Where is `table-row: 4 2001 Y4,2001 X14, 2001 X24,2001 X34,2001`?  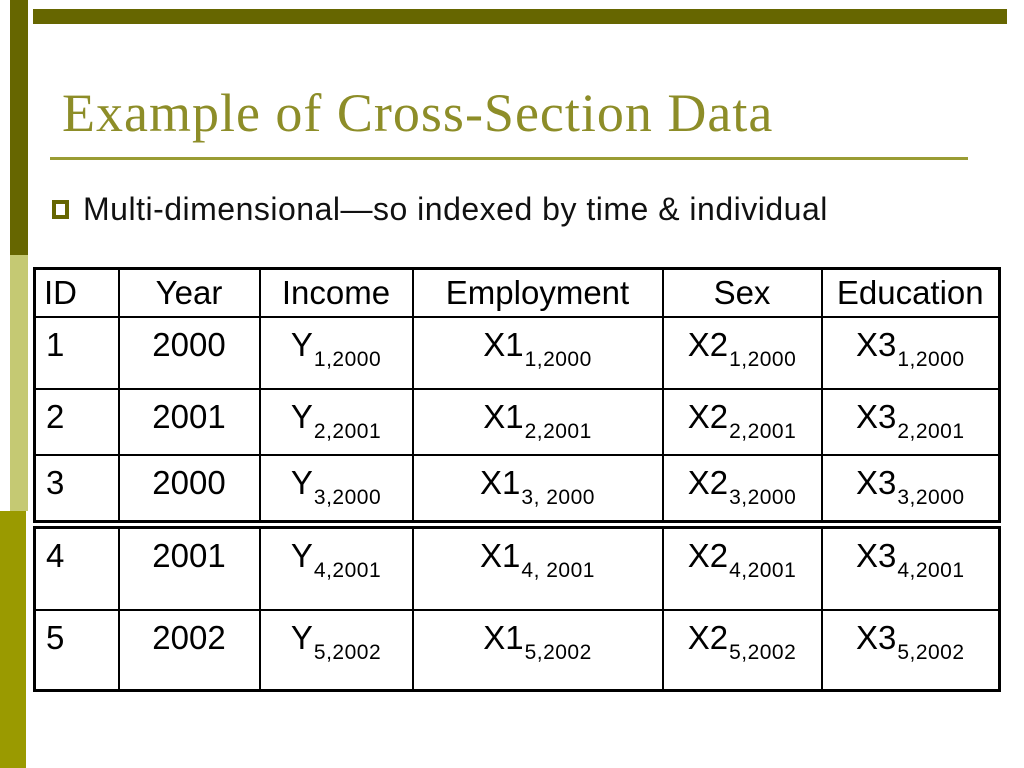
table-row: 4 2001 Y4,2001 X14, 2001 X24,2001 X34,2001 is located at coordinates (517, 565).